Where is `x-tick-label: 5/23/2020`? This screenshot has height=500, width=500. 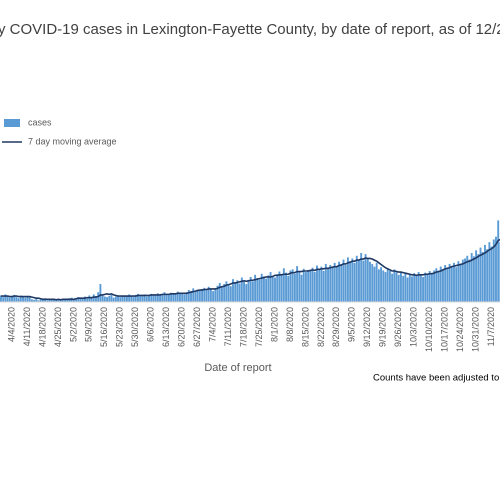 x-tick-label: 5/23/2020 is located at coordinates (120, 327).